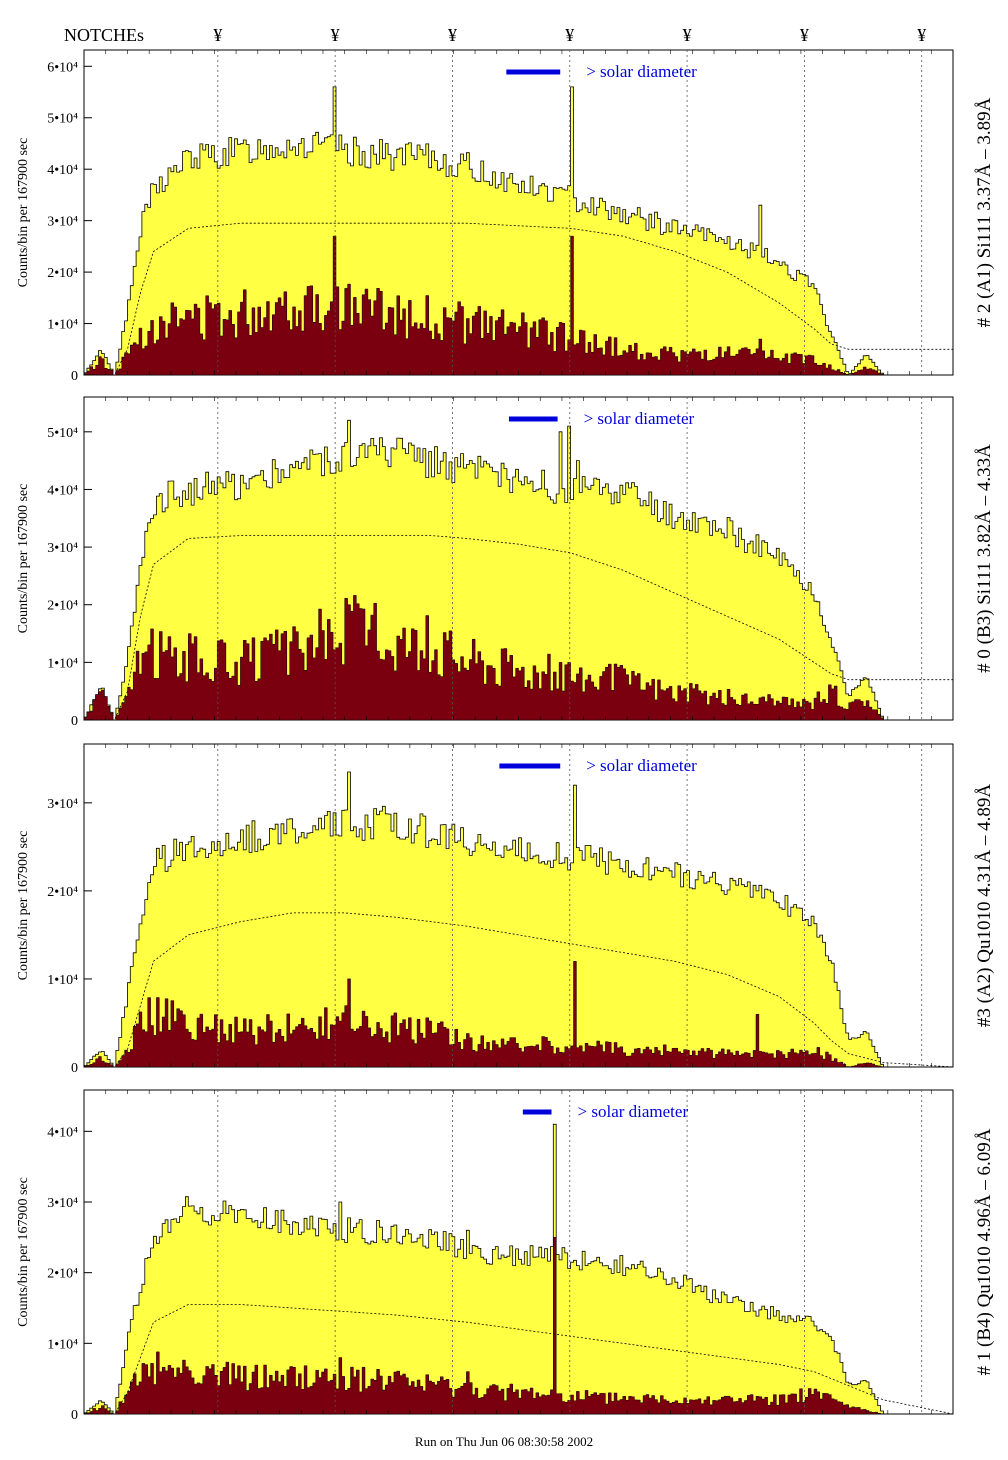 The image size is (1008, 1460). I want to click on panel-title: #3 (A2) Qu1010 4.31Å – 4.89Å, so click(984, 906).